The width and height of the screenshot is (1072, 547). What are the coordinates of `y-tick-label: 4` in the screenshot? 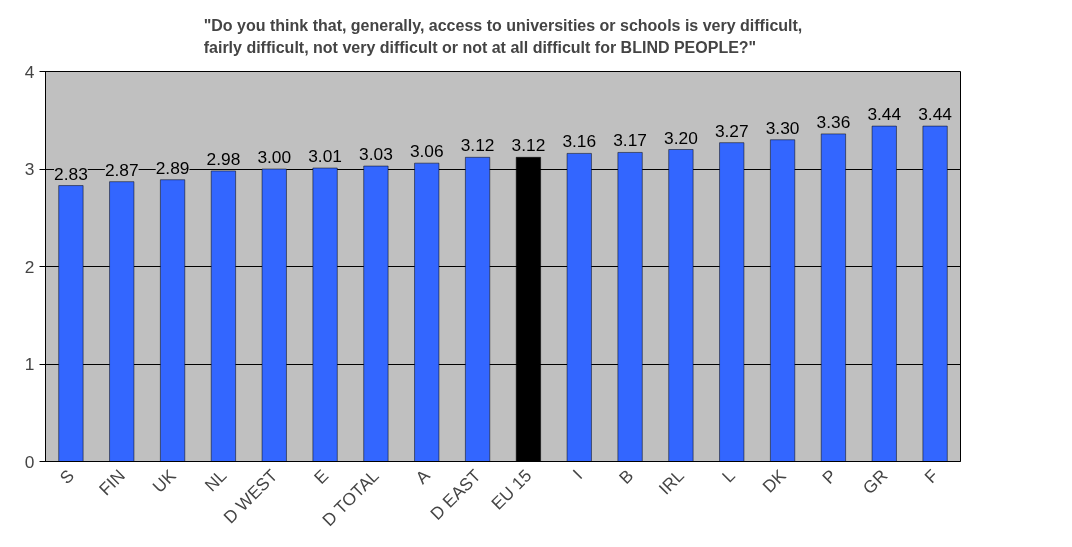 It's located at (29, 71).